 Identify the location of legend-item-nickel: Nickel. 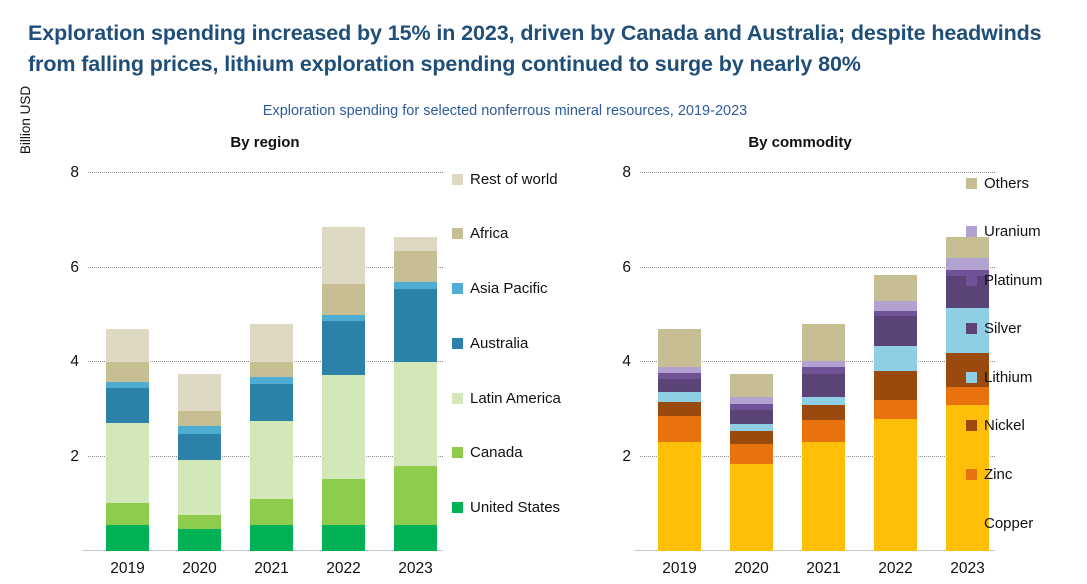
(1004, 426).